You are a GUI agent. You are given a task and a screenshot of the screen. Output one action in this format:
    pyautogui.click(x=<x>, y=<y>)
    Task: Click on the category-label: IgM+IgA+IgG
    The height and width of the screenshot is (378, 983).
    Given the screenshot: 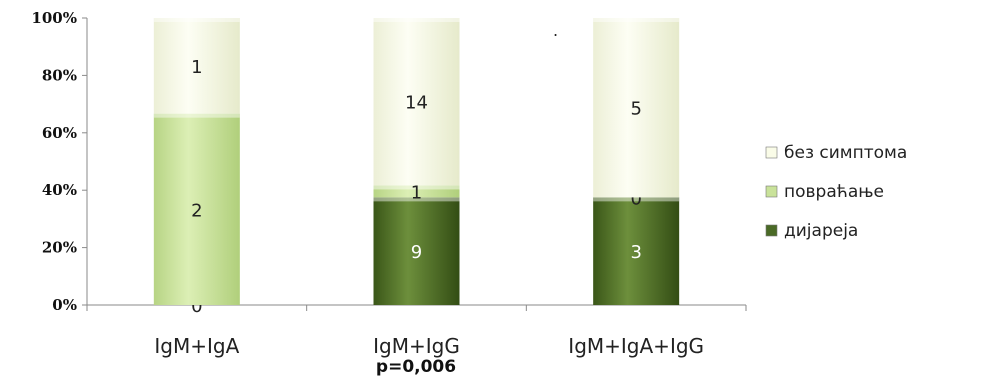 What is the action you would take?
    pyautogui.click(x=636, y=346)
    